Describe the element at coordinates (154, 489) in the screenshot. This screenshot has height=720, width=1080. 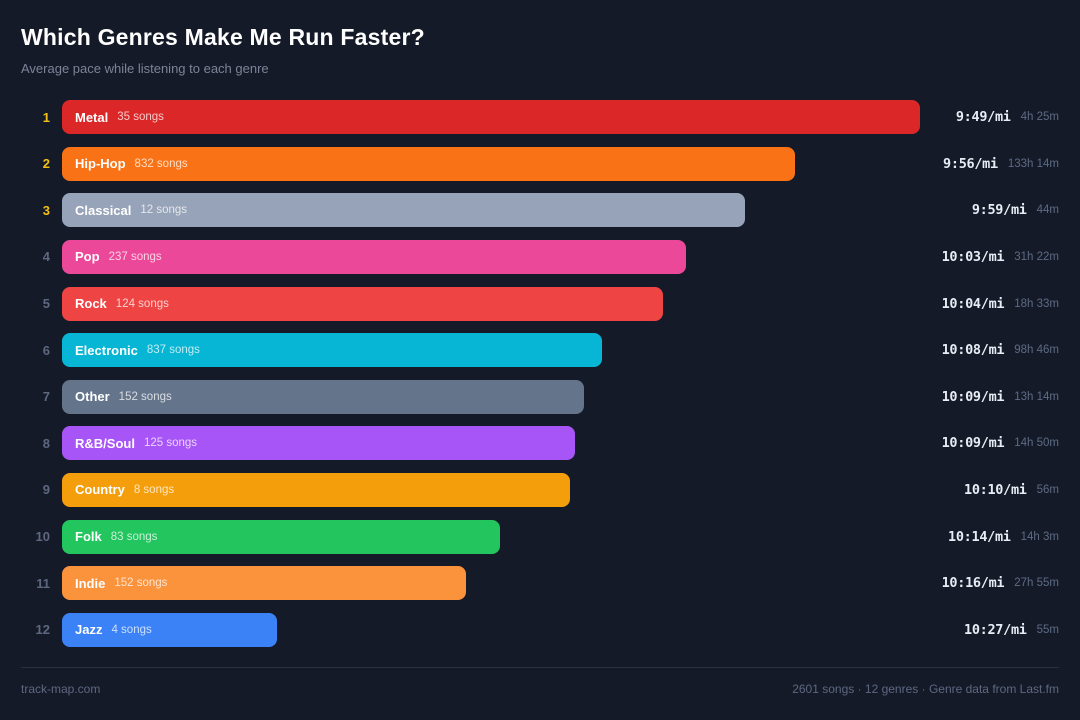
I see `song-count: 8 songs` at that location.